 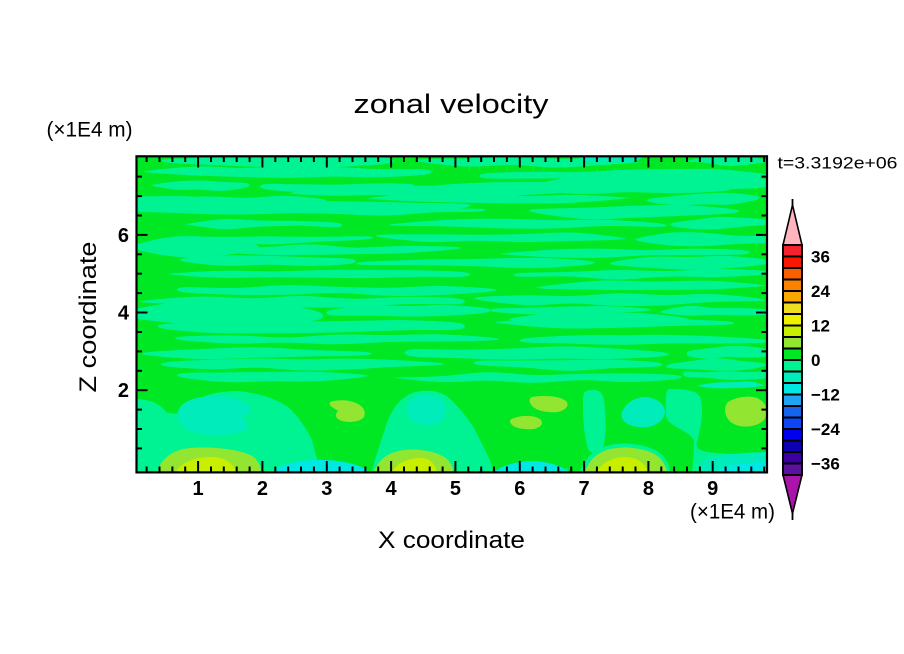 I want to click on svg-text: 7, so click(x=584, y=489).